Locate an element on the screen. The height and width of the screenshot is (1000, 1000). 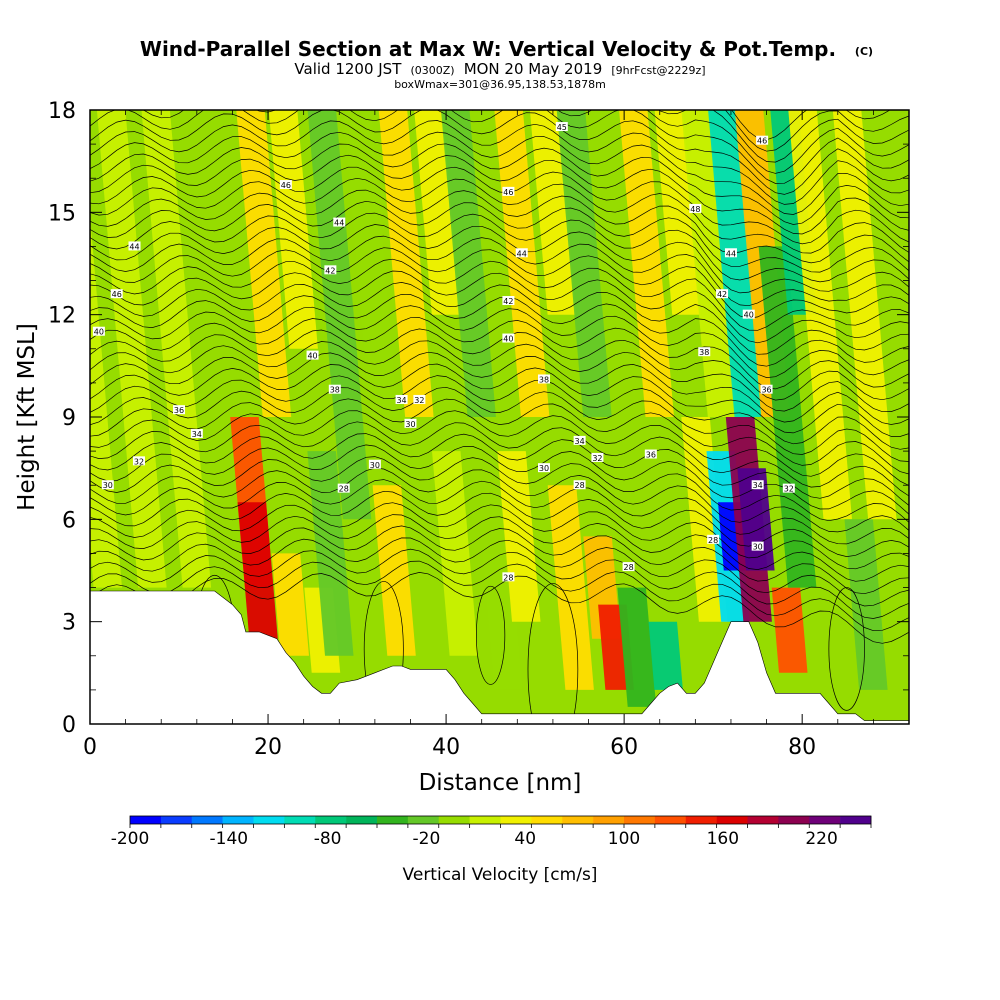
colorbar-tick-label: 40 is located at coordinates (525, 839).